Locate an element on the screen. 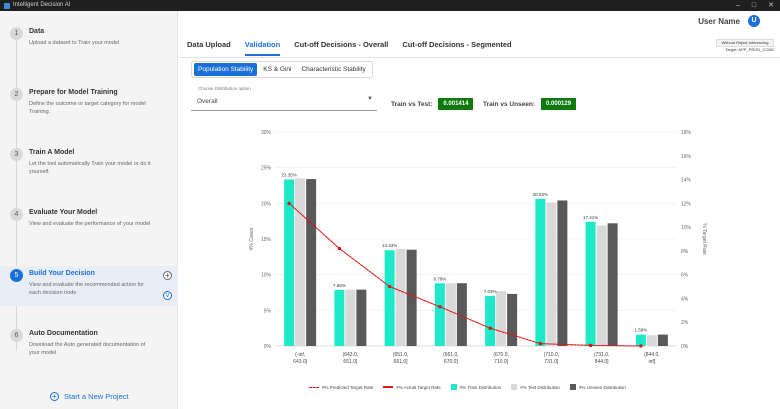 This screenshot has width=780, height=409. step-title: Train A Model is located at coordinates (52, 152).